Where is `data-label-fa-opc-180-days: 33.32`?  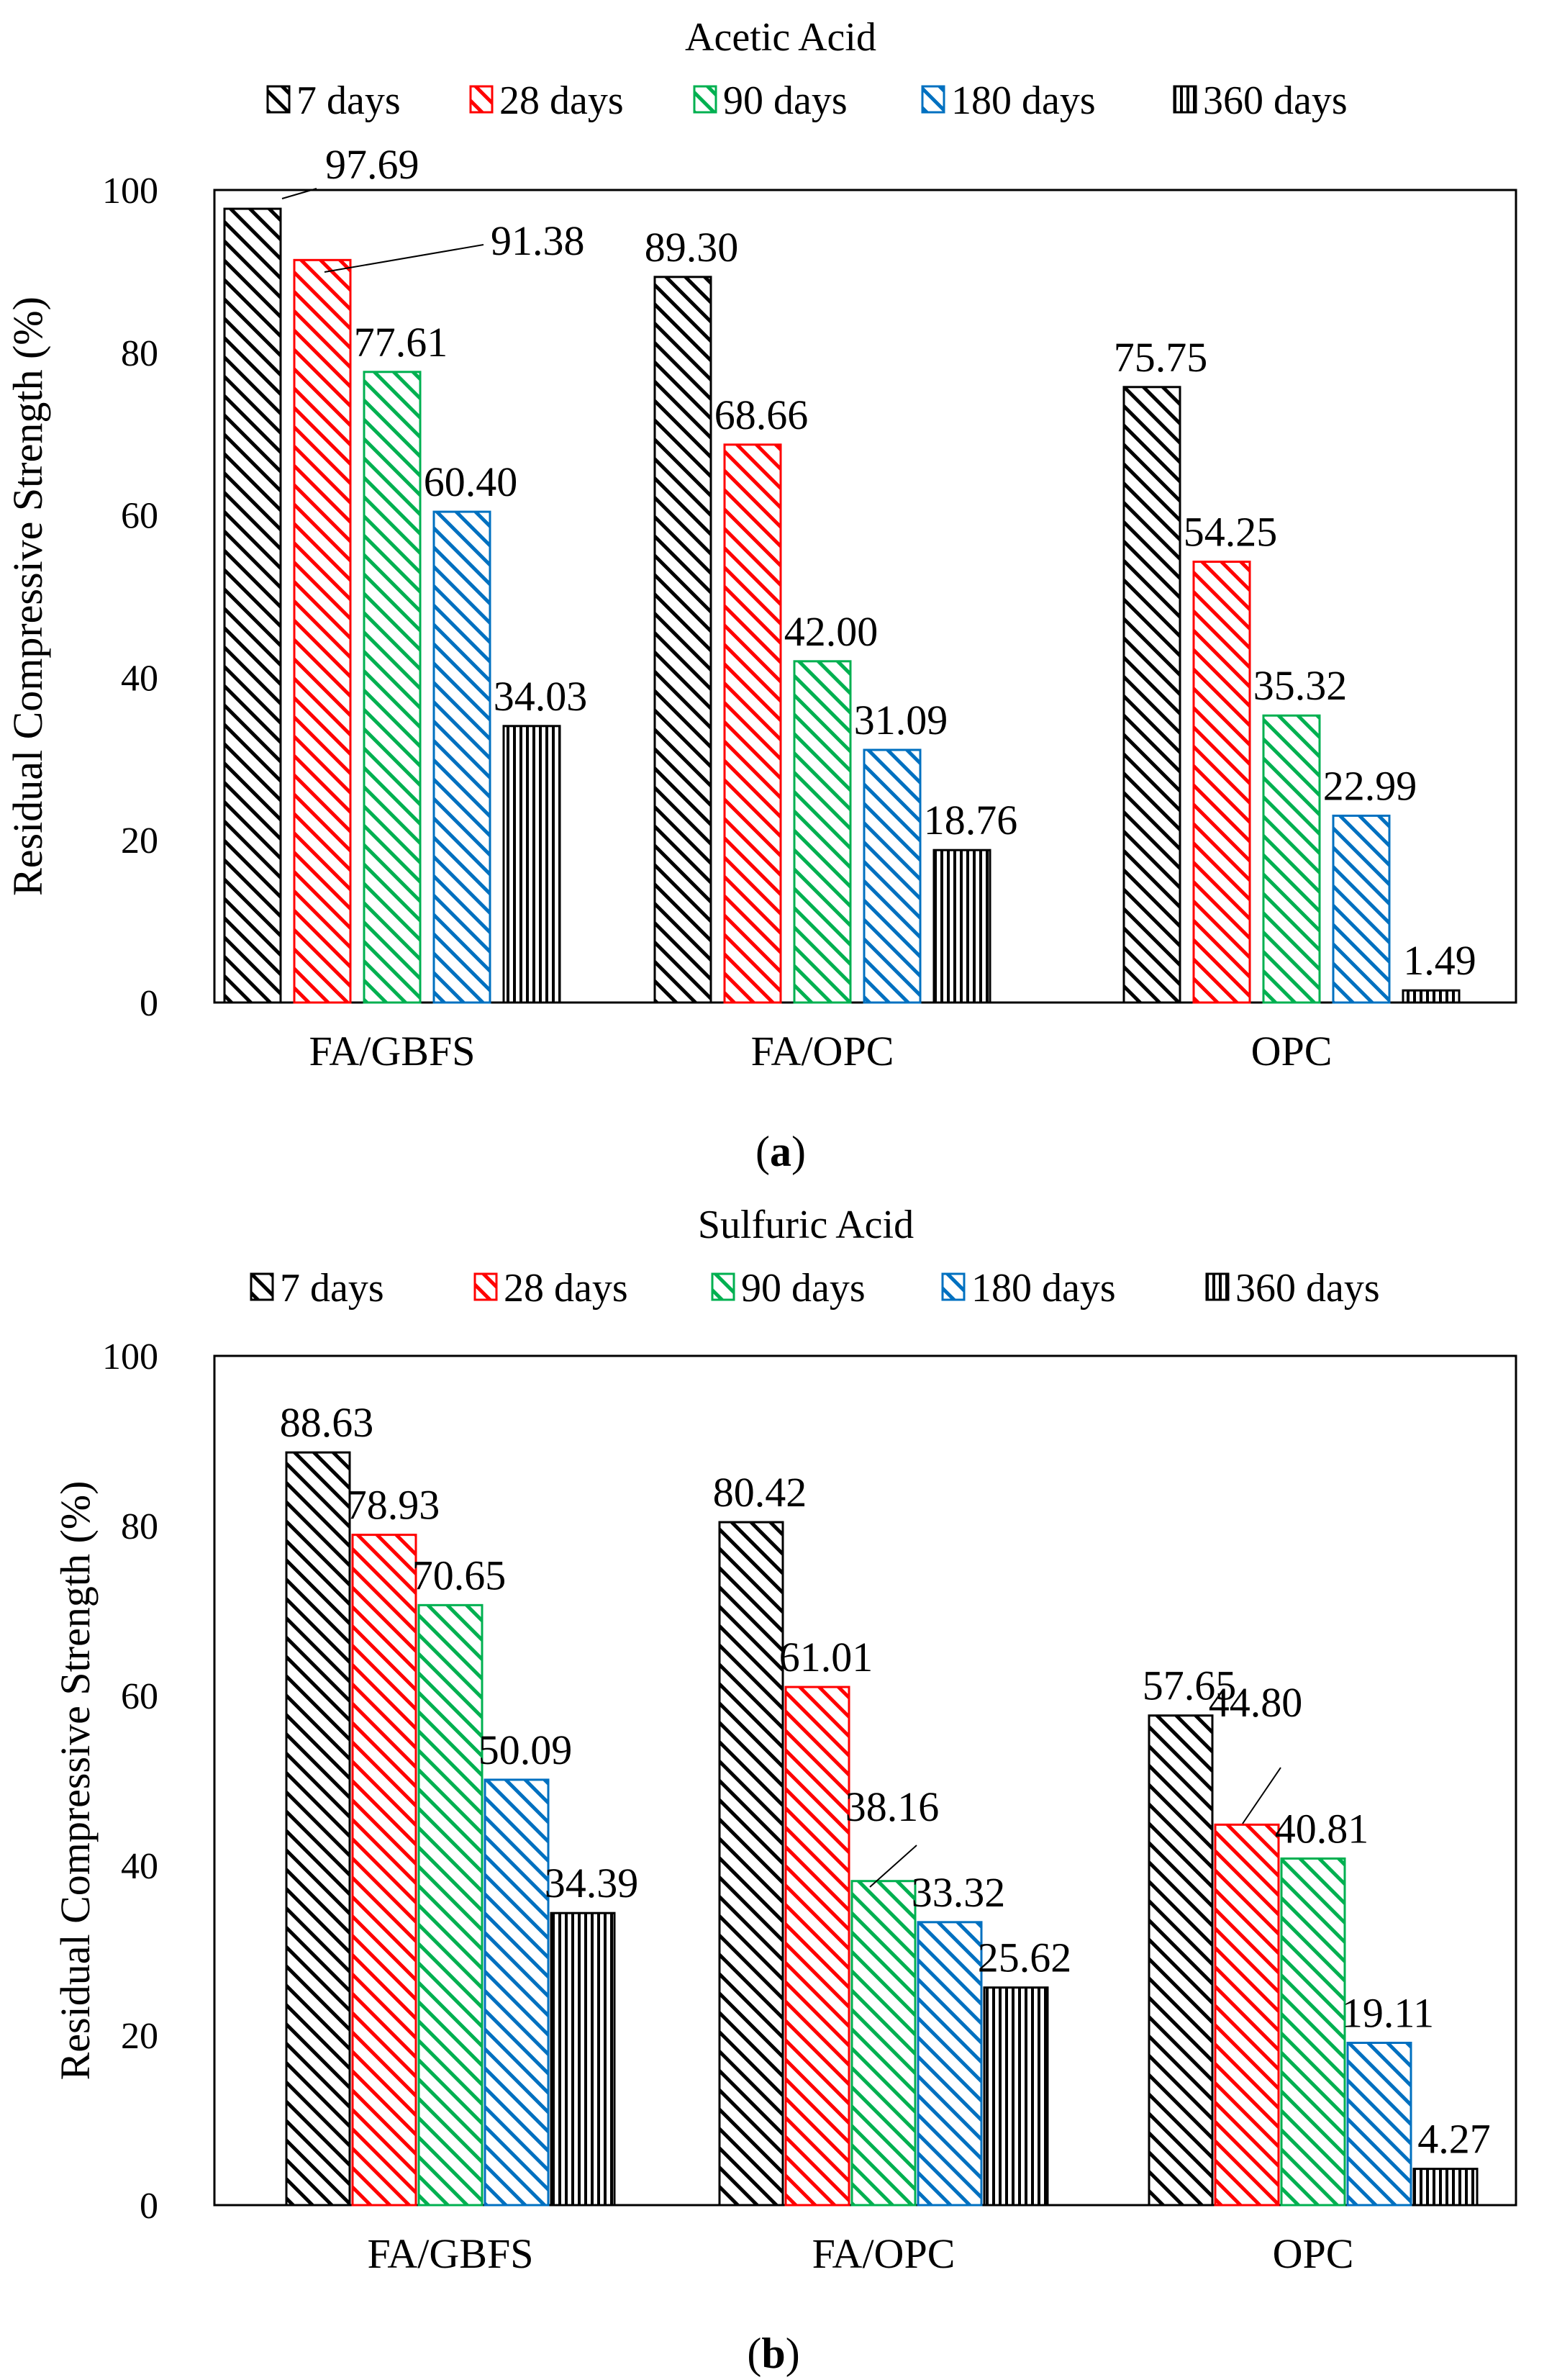 data-label-fa-opc-180-days: 33.32 is located at coordinates (959, 1892).